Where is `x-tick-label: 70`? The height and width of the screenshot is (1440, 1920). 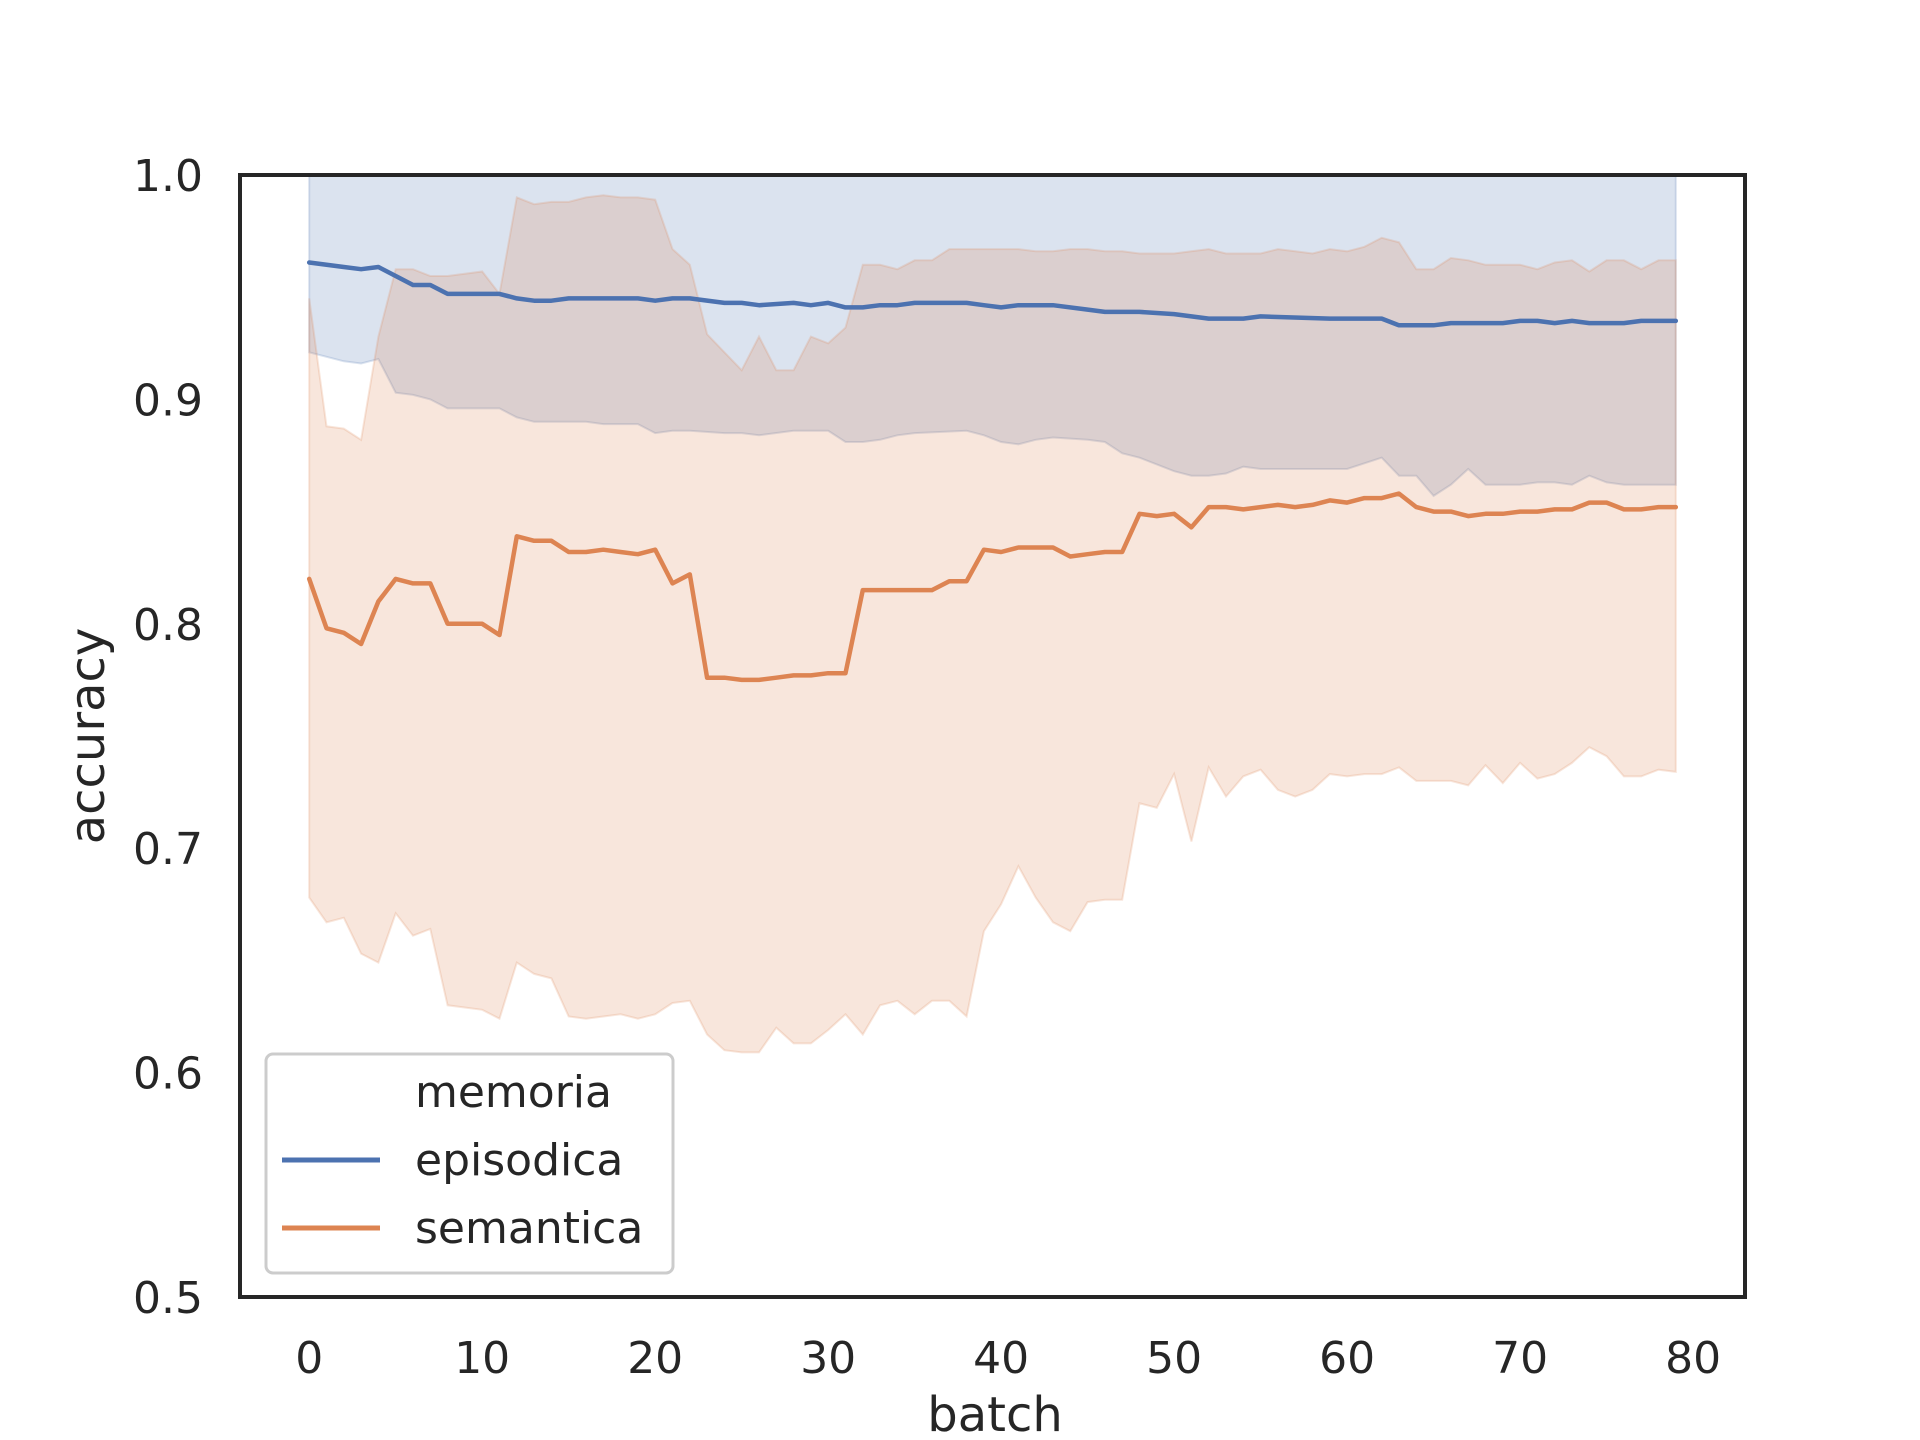 x-tick-label: 70 is located at coordinates (1520, 1358).